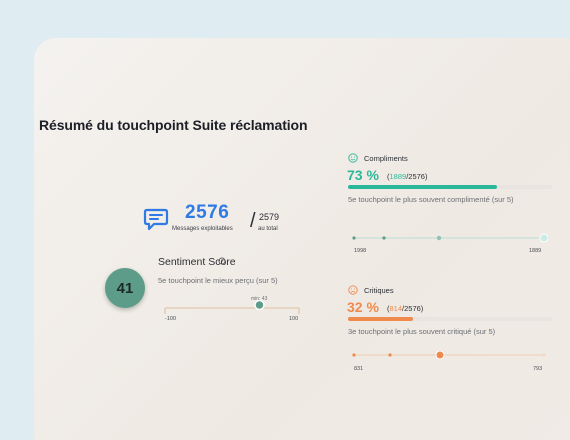 Image resolution: width=570 pixels, height=440 pixels. I want to click on critiques-timeline, so click(449, 355).